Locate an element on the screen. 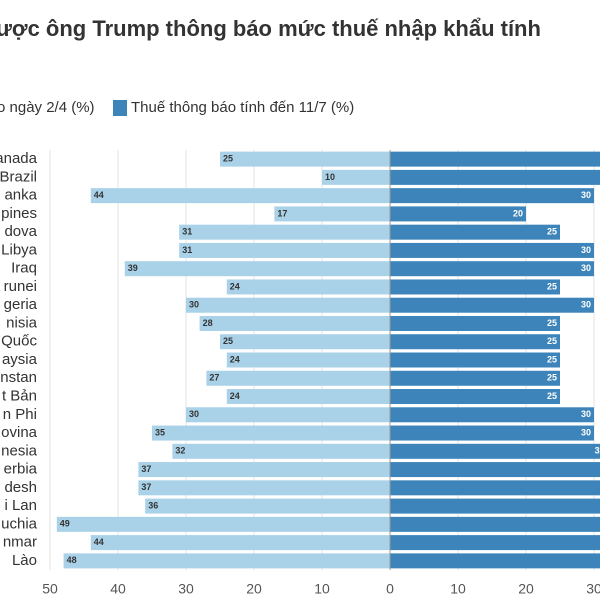 Image resolution: width=600 pixels, height=600 pixels. category-label: anada is located at coordinates (19, 158).